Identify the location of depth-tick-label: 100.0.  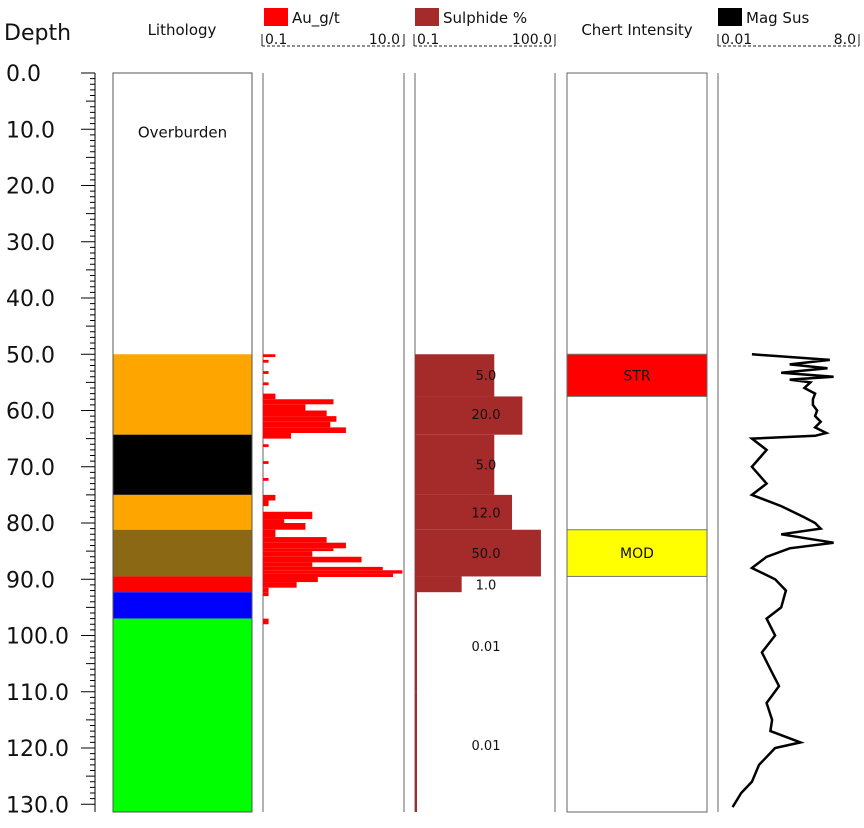
(37, 637).